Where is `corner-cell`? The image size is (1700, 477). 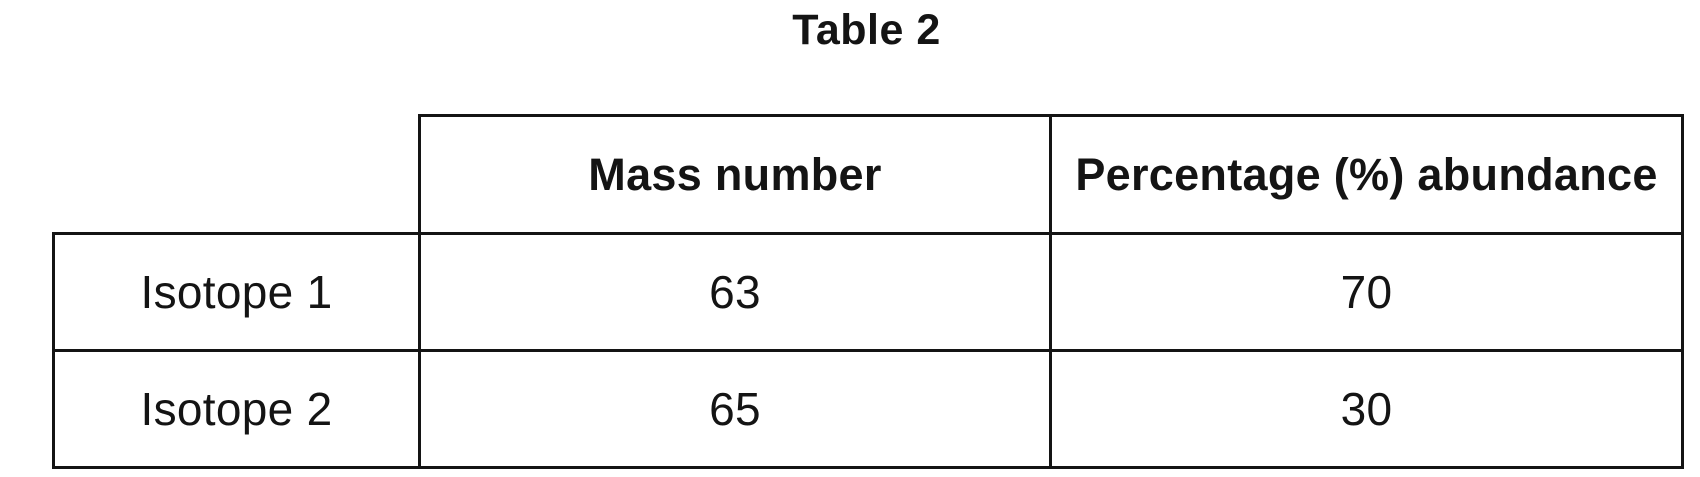
corner-cell is located at coordinates (237, 175).